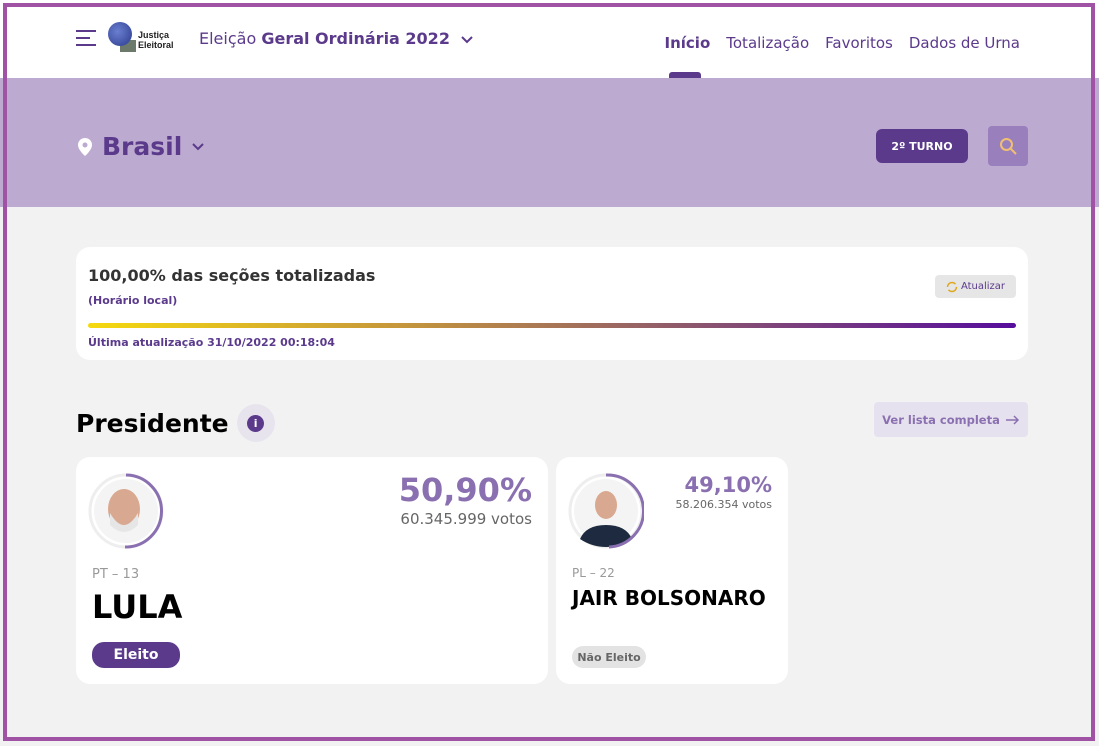 Image resolution: width=1099 pixels, height=746 pixels. Describe the element at coordinates (85, 146) in the screenshot. I see `location-pin-icon` at that location.